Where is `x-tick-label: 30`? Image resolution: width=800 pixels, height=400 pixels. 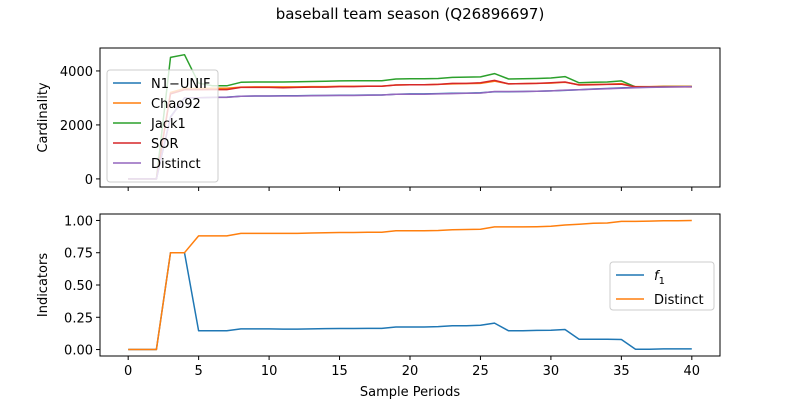 x-tick-label: 30 is located at coordinates (551, 371).